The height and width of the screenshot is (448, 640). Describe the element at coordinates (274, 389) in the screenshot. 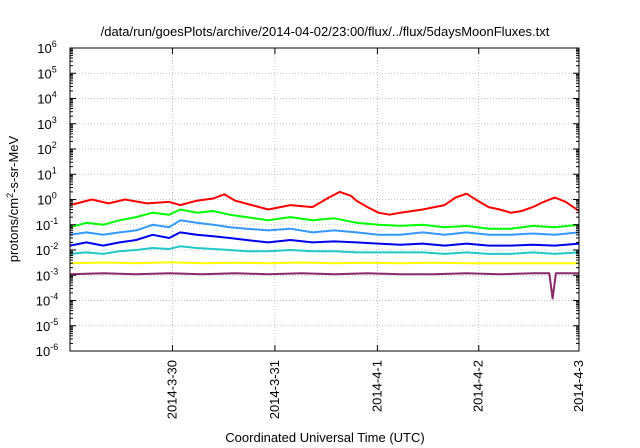

I see `x-tick-label: 2014-3-31` at that location.